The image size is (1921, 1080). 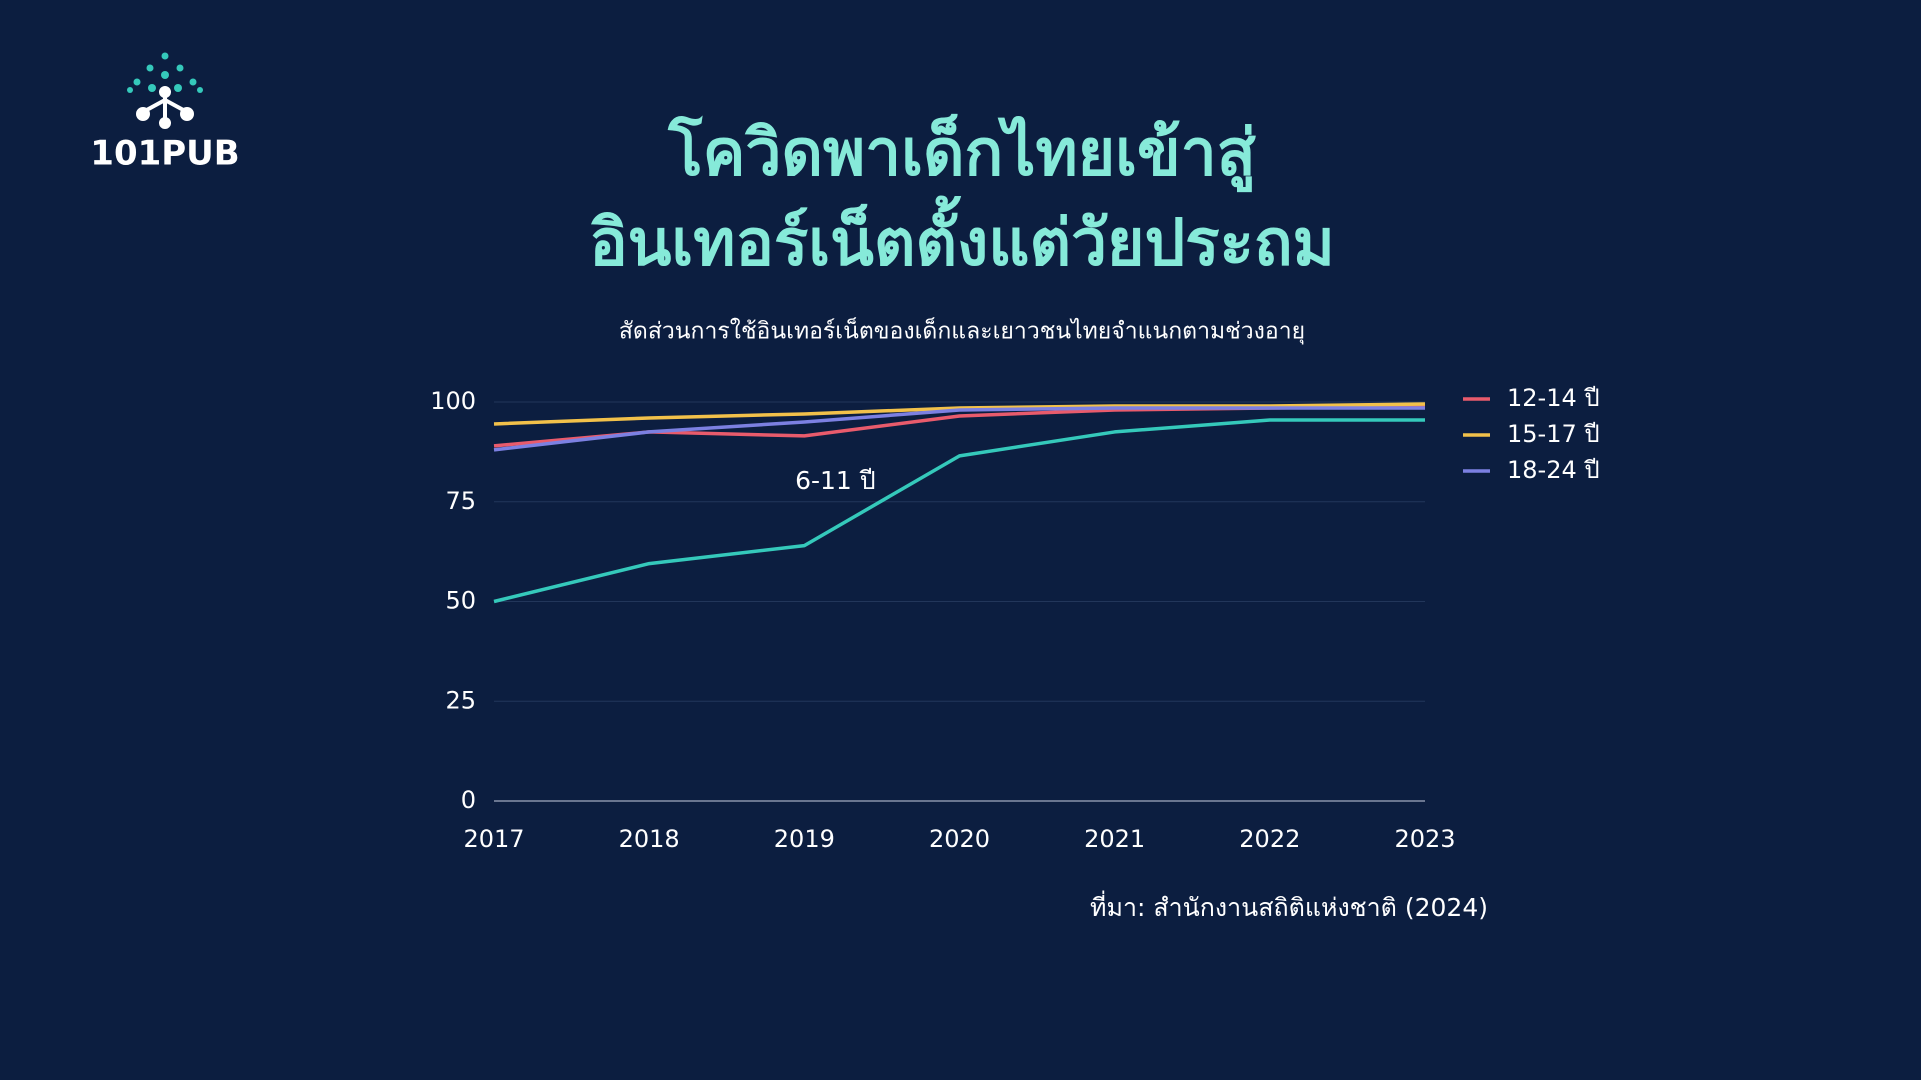 I want to click on legend-label: 15-17 ปี, so click(x=1553, y=434).